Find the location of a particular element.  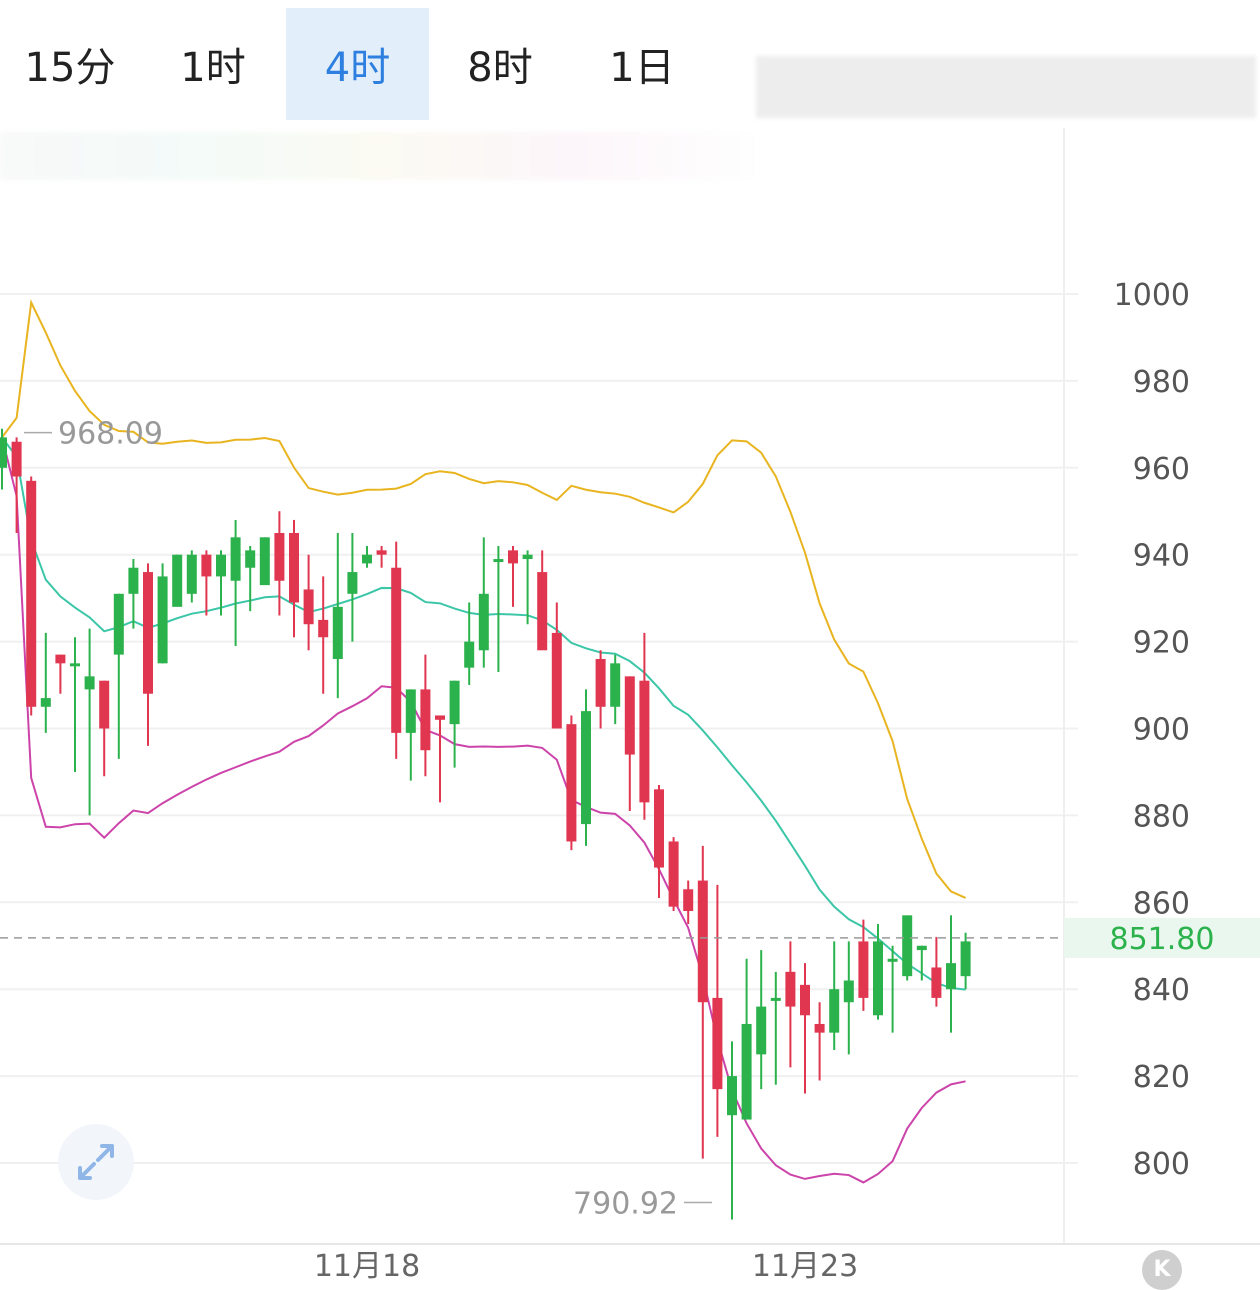

expand-arrows-icon is located at coordinates (96, 1162).